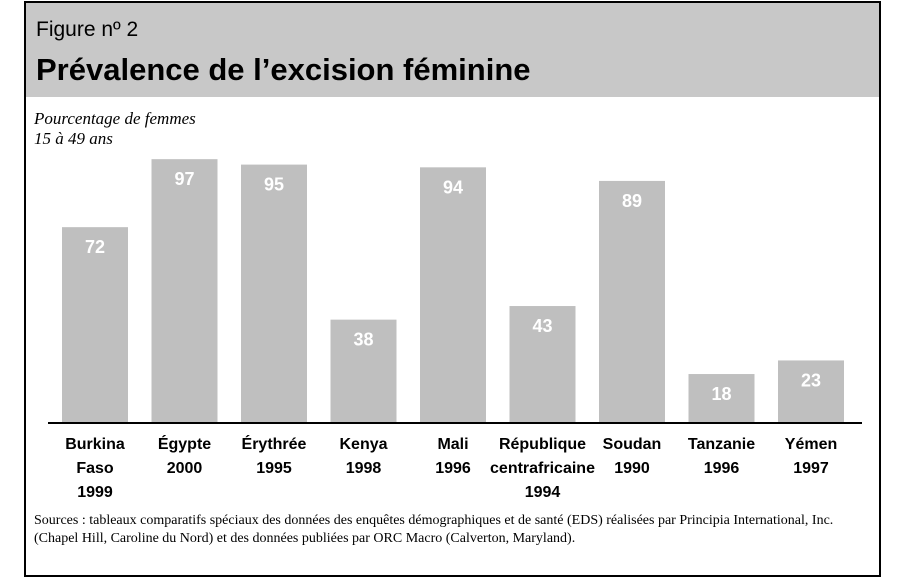  What do you see at coordinates (274, 185) in the screenshot?
I see `value-label: 95` at bounding box center [274, 185].